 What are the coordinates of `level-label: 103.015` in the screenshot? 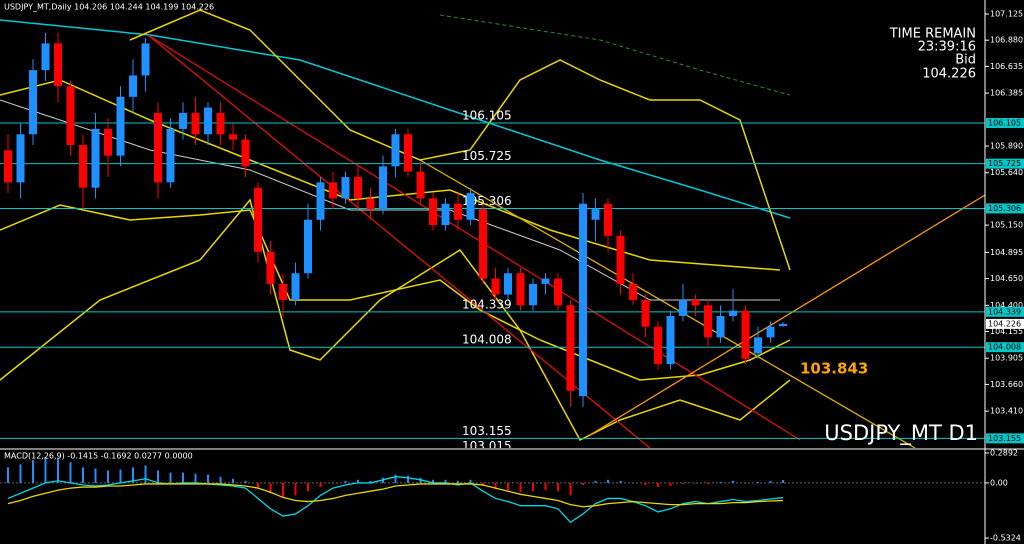 It's located at (487, 446).